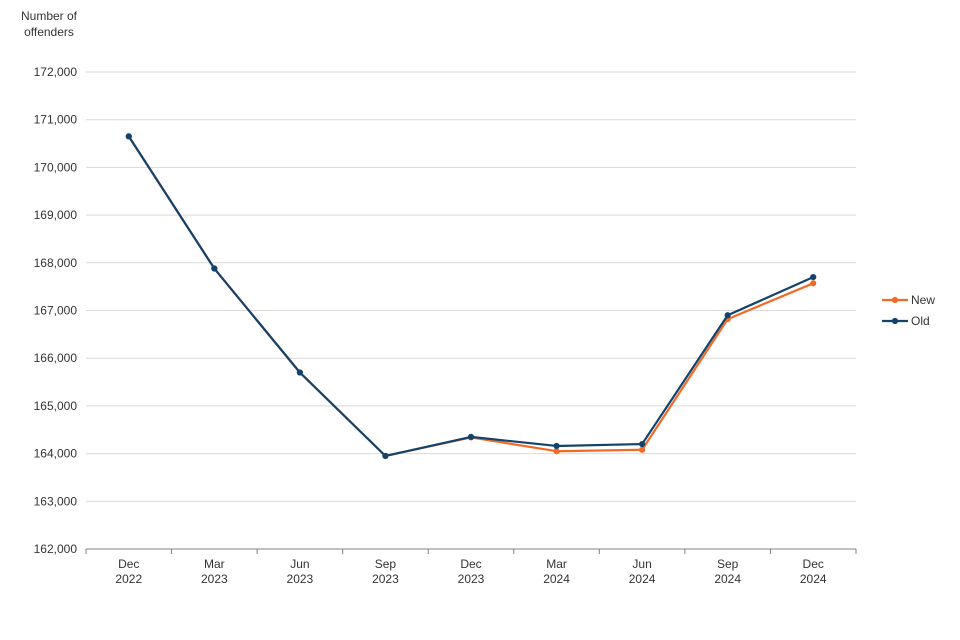 Image resolution: width=960 pixels, height=640 pixels. I want to click on x-tick-label: Jun 2023, so click(300, 571).